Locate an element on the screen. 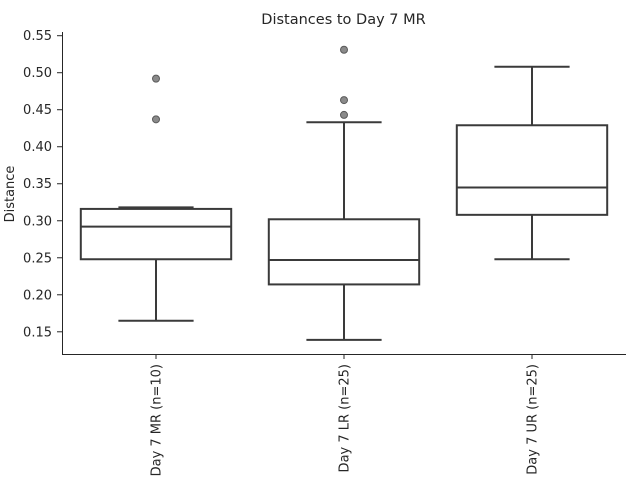  y-tick-label: 0.15 is located at coordinates (37, 332).